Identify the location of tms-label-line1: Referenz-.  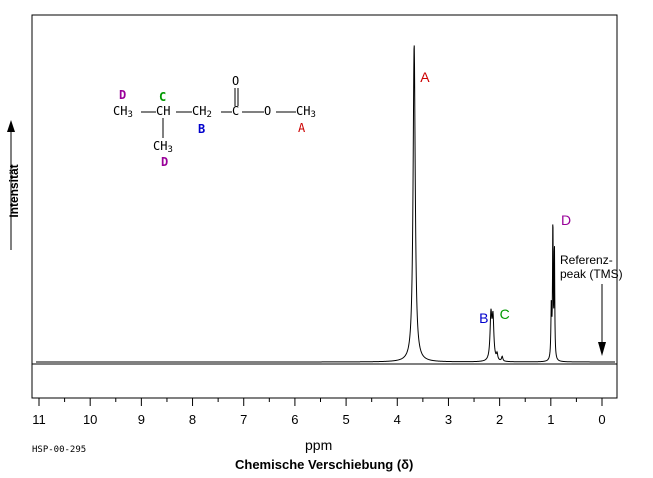
(586, 260).